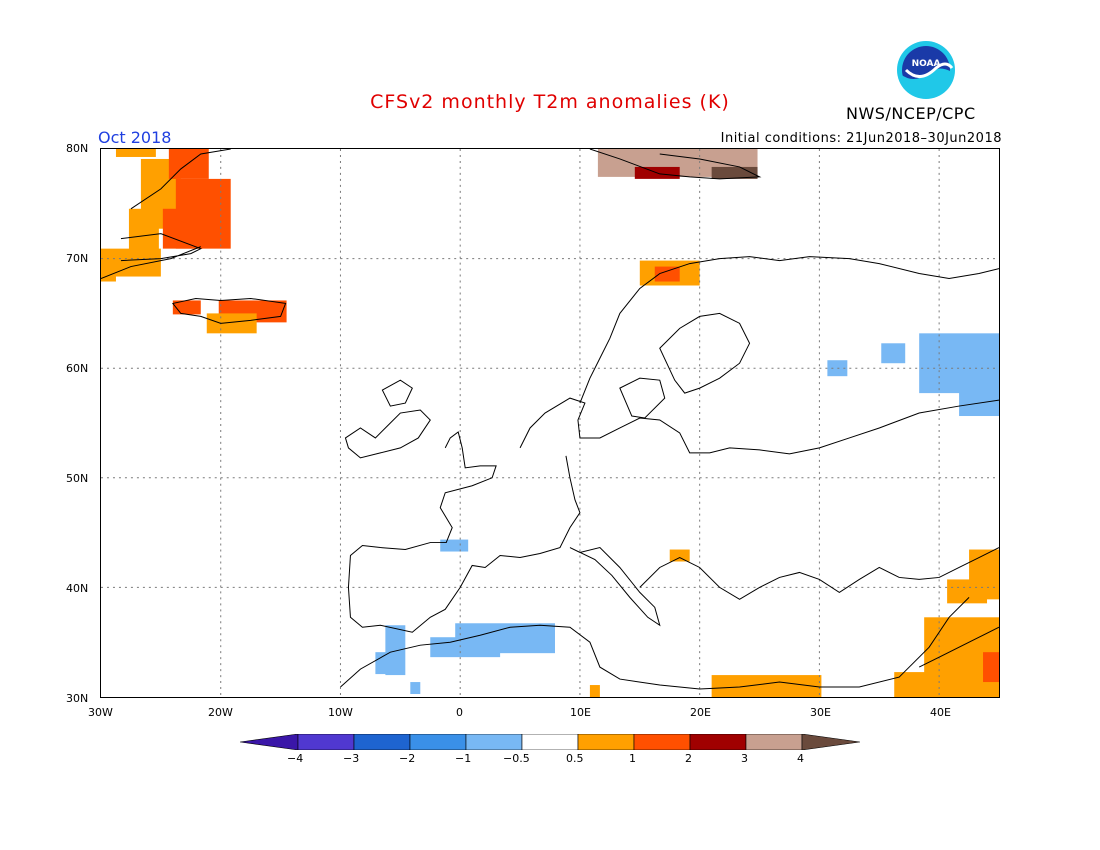 This screenshot has height=850, width=1100. Describe the element at coordinates (77, 258) in the screenshot. I see `lat-label: 70N` at that location.